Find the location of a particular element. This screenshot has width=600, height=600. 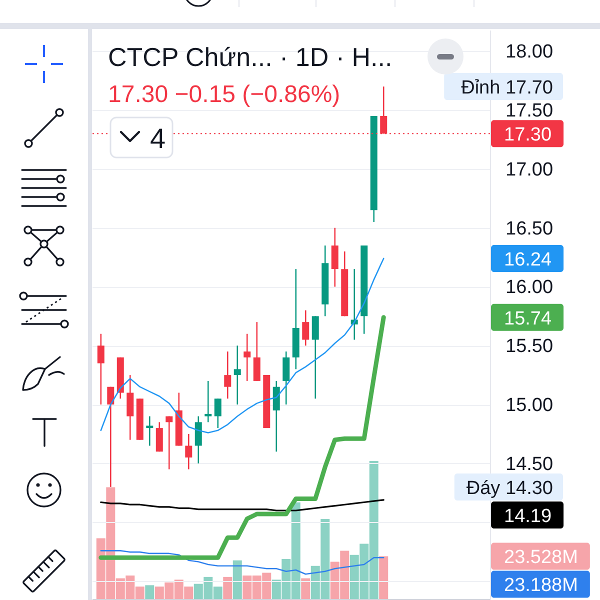

text: 16.24 is located at coordinates (528, 259).